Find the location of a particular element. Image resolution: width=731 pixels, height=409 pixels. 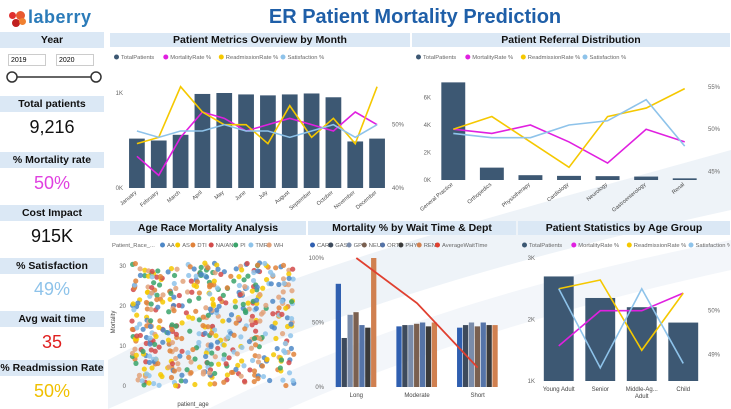

legend-label: TotalPatients is located at coordinates (137, 58).